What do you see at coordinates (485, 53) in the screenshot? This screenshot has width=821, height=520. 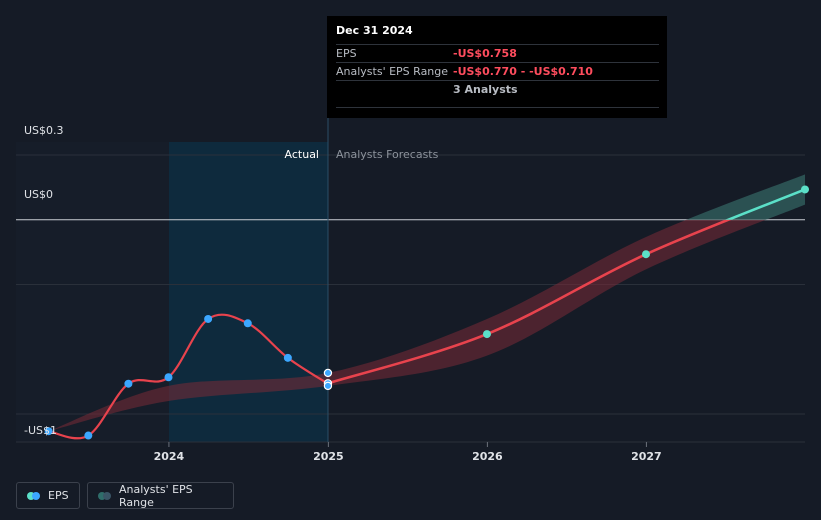 I see `tooltip-eps-value: -US$0.758` at bounding box center [485, 53].